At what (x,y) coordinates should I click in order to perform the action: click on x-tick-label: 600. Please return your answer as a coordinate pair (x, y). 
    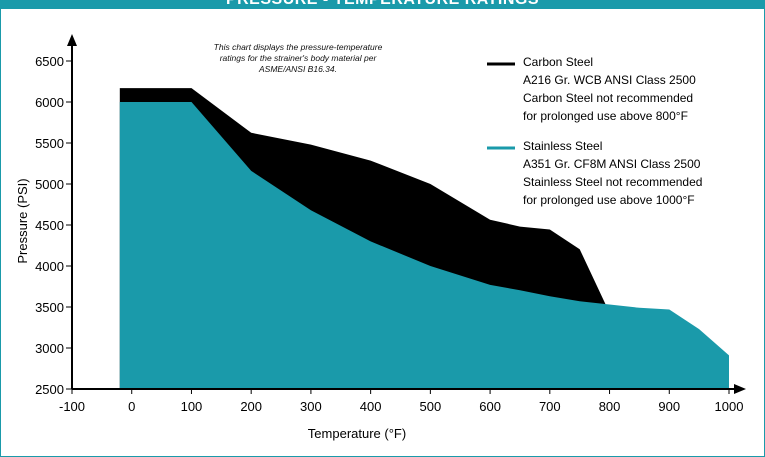
    Looking at the image, I should click on (490, 406).